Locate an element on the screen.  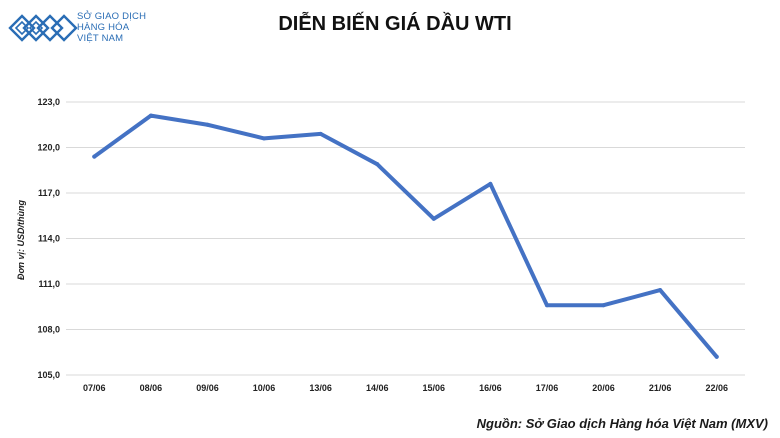
y-tick-labels: 105,0 108,0 111,0 114,0 117,0 120,0 123,0 is located at coordinates (48, 238).